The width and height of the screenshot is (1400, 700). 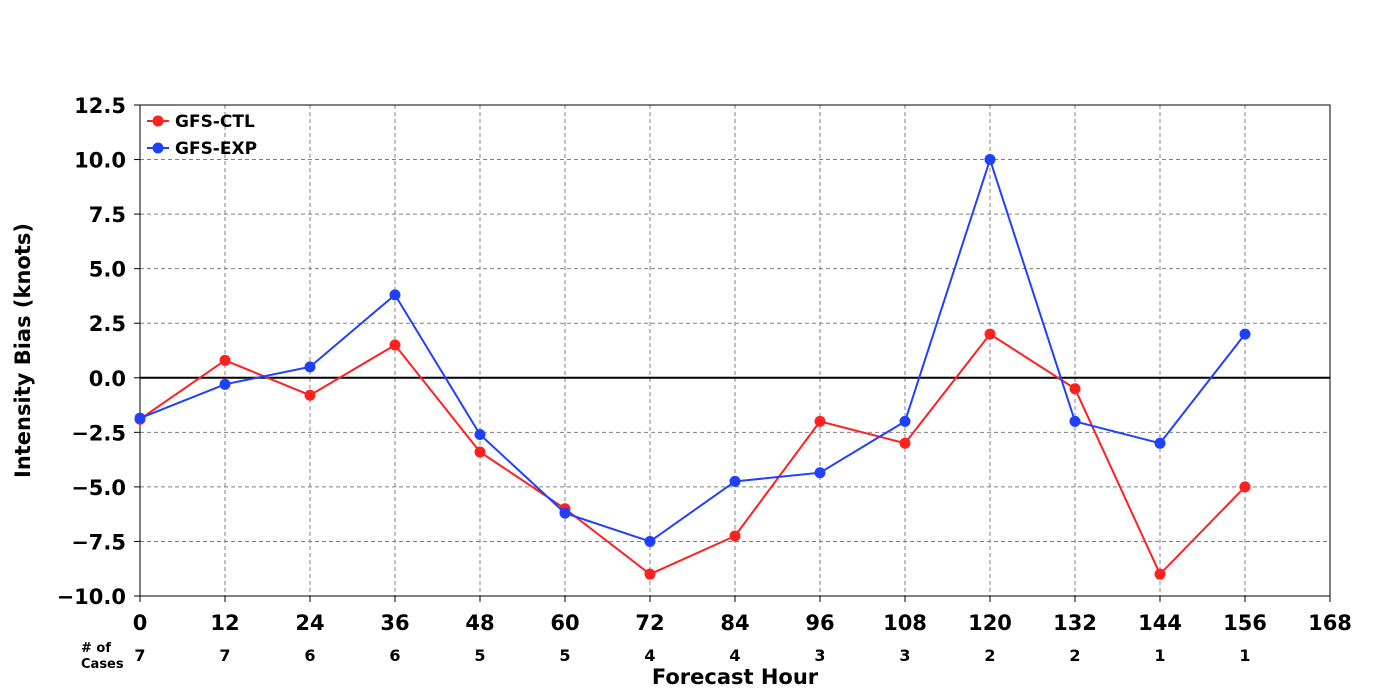 What do you see at coordinates (96, 648) in the screenshot?
I see `cases-label-line1: # of` at bounding box center [96, 648].